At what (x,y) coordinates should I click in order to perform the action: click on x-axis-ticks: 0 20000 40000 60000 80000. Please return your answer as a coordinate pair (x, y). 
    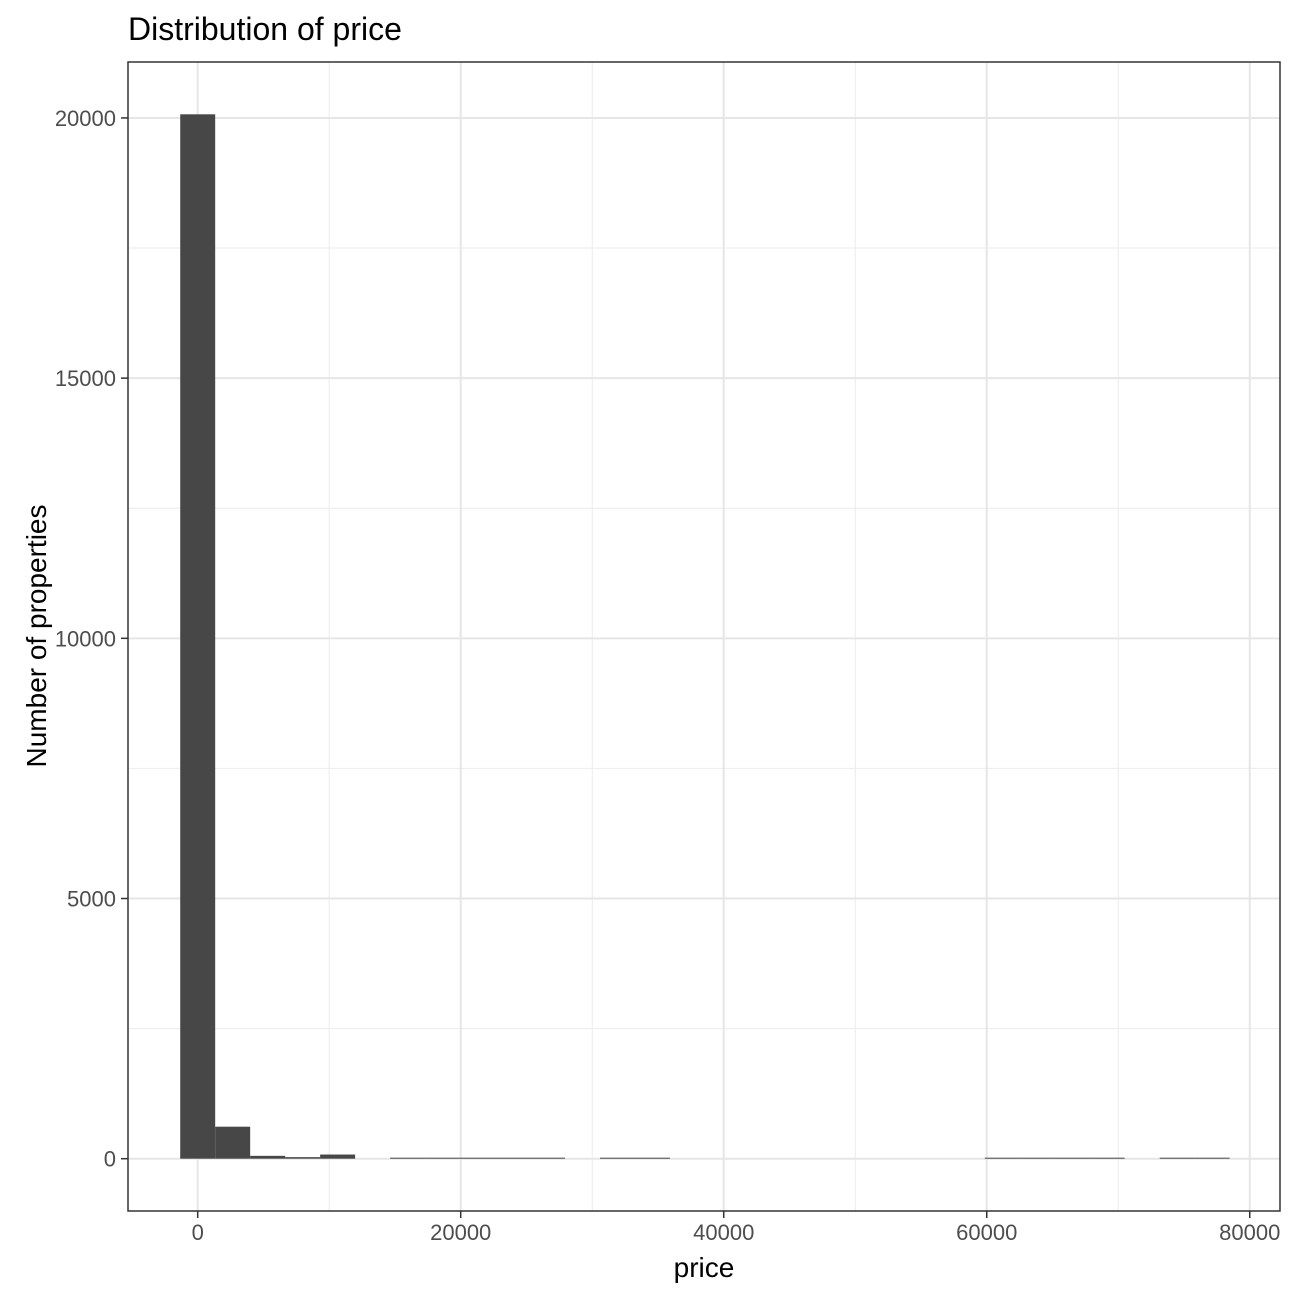
    Looking at the image, I should click on (736, 1228).